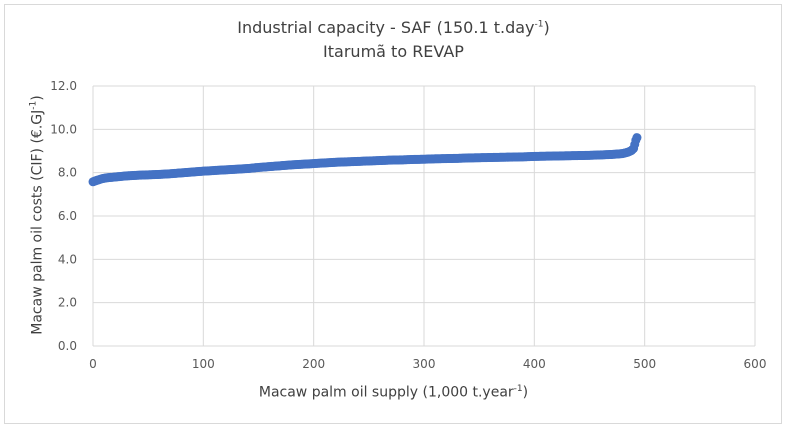 The image size is (787, 429). Describe the element at coordinates (365, 160) in the screenshot. I see `data-points` at that location.